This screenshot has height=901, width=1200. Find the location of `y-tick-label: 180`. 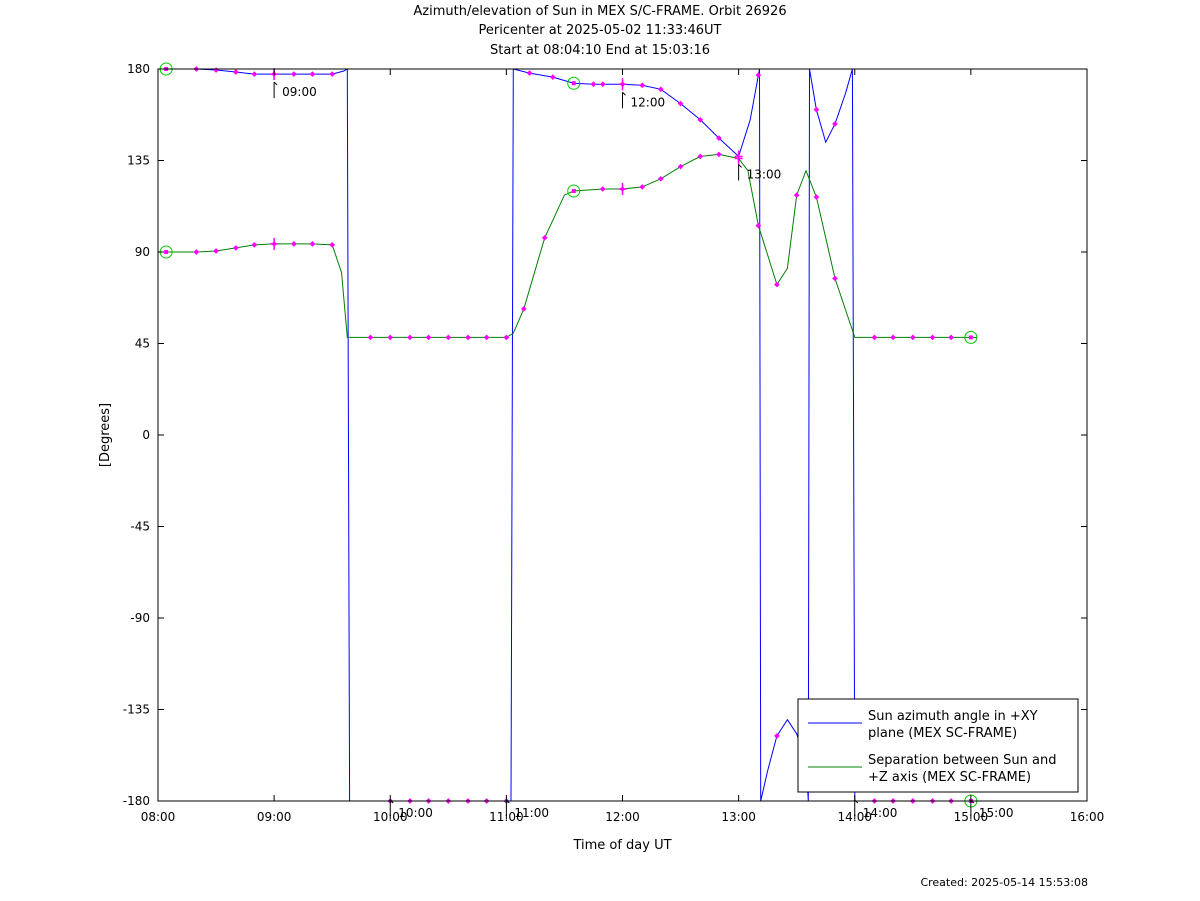

y-tick-label: 180 is located at coordinates (138, 69).